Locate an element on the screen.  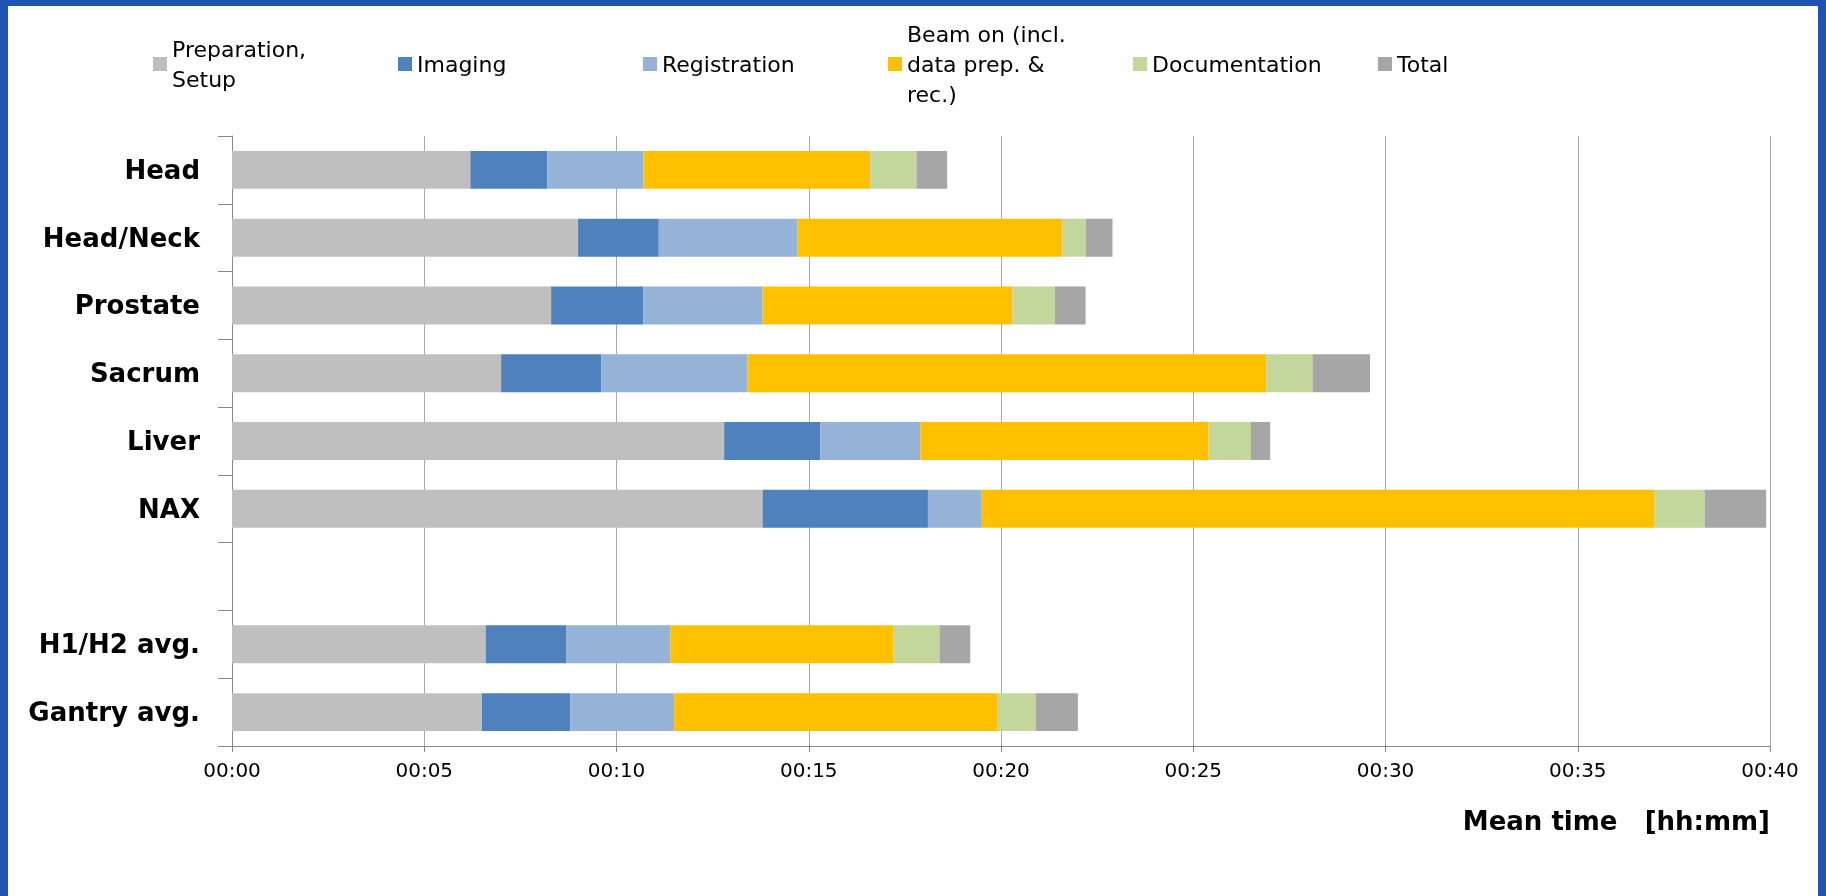
y-tick-label: NAX is located at coordinates (169, 508).